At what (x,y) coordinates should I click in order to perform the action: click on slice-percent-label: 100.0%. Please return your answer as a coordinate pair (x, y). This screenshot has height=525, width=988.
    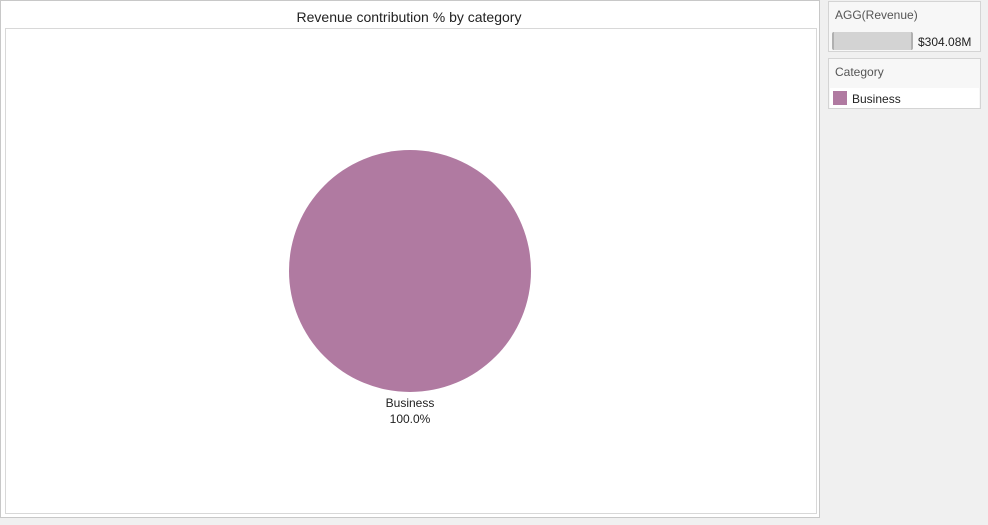
    Looking at the image, I should click on (410, 419).